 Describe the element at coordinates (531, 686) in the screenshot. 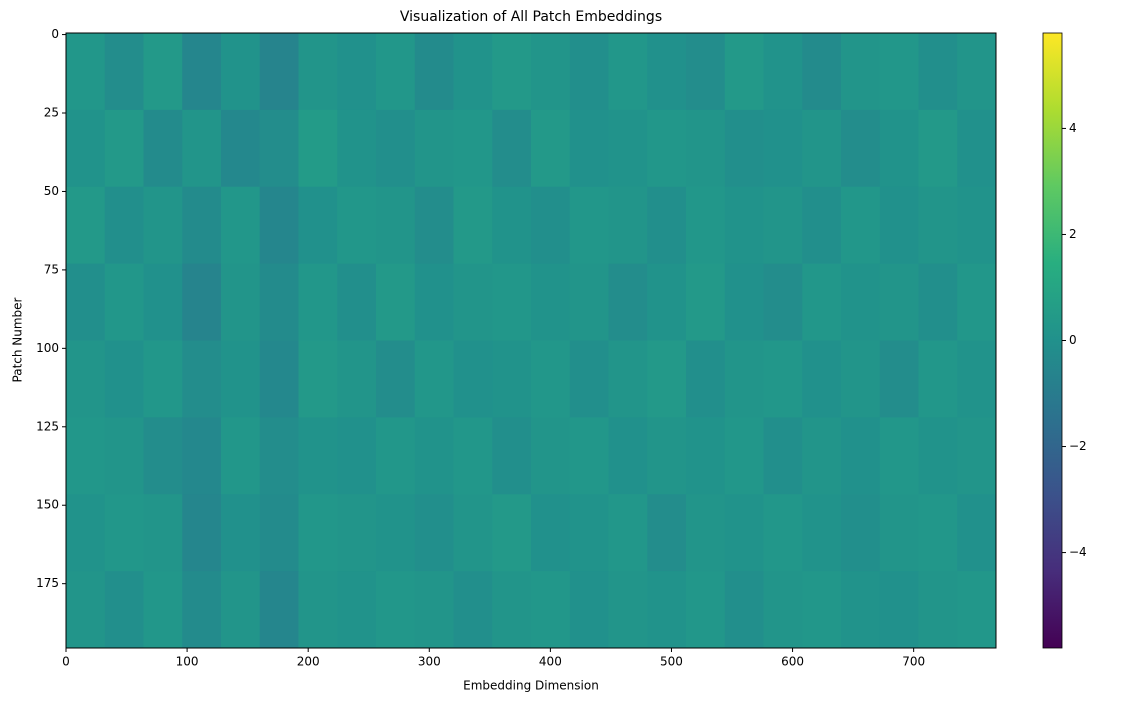

I see `x-axis-label: Embedding Dimension` at that location.